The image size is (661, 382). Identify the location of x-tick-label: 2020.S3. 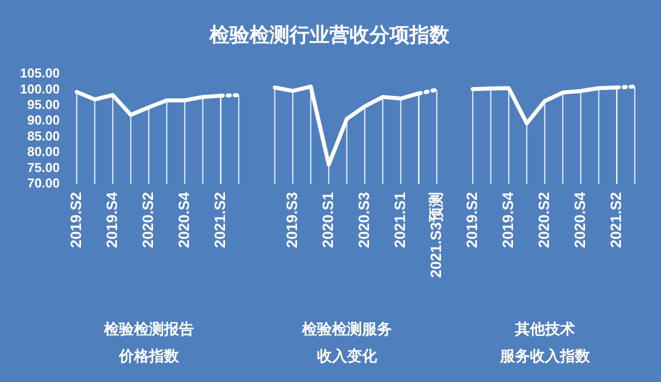
(364, 220).